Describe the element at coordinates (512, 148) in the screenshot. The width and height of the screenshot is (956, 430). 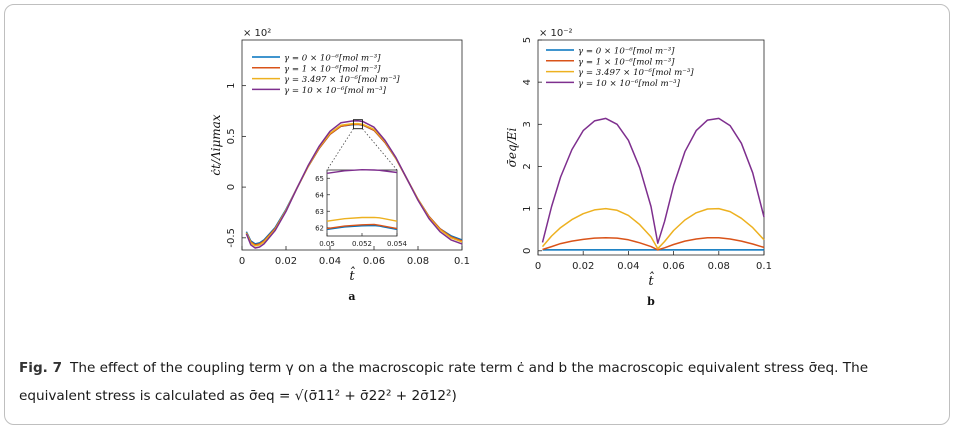
I see `y-axis-label: σ̄eq/Ei` at that location.